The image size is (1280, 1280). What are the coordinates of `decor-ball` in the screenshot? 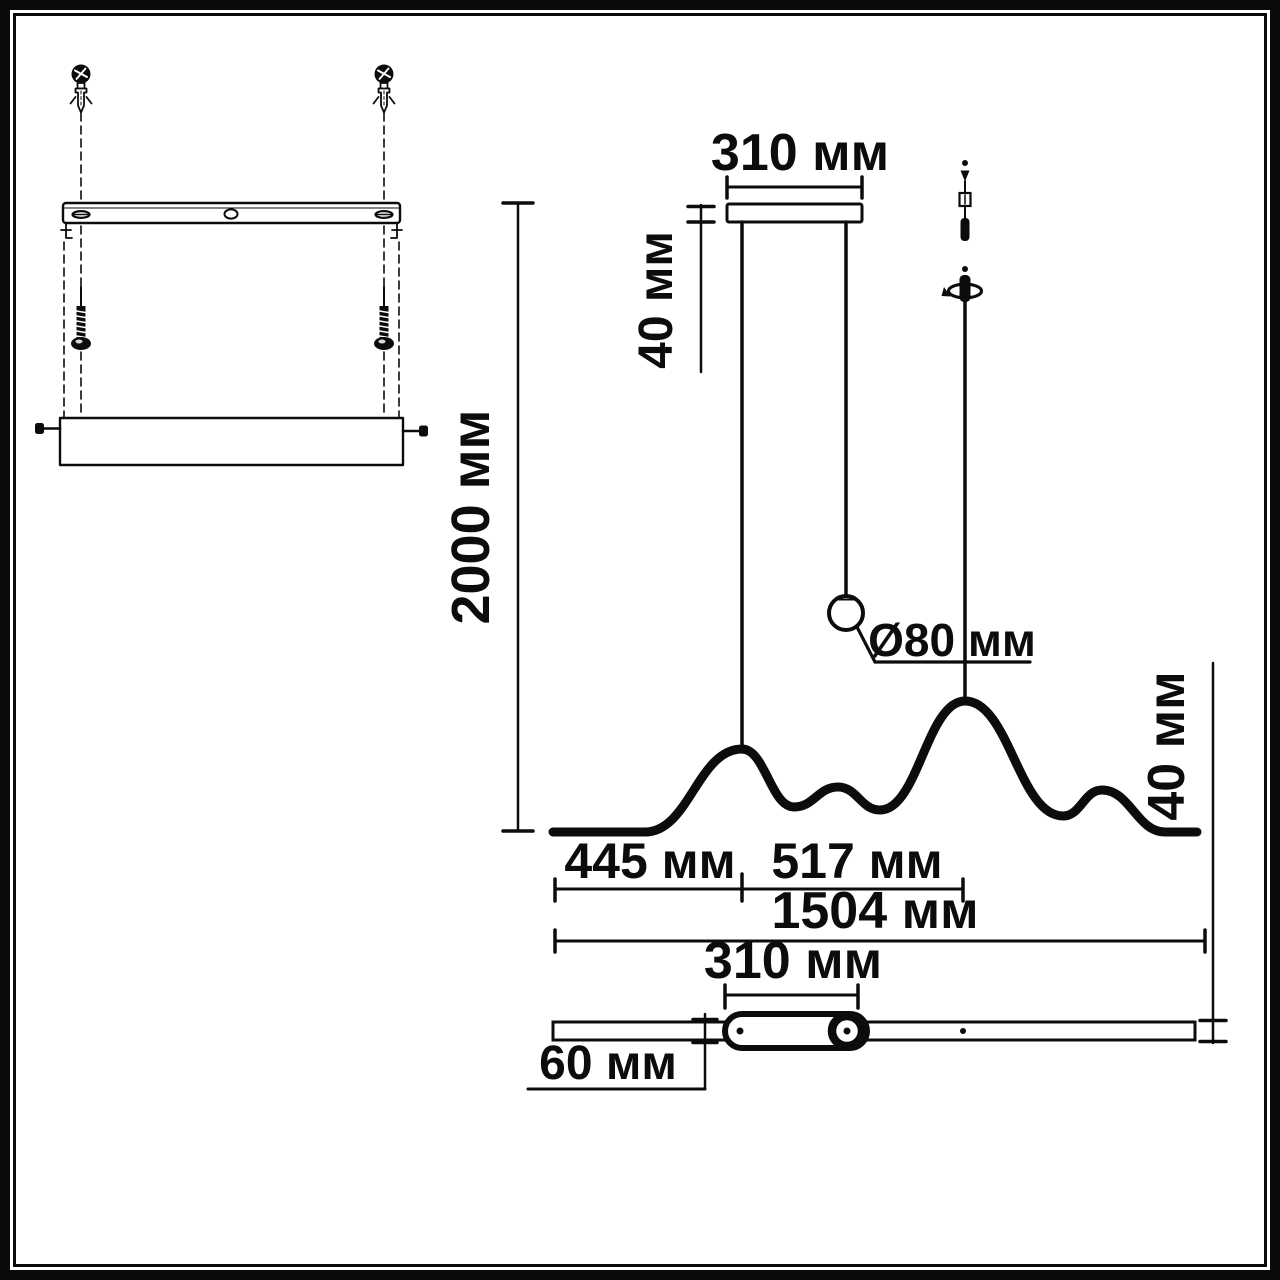 It's located at (846, 613).